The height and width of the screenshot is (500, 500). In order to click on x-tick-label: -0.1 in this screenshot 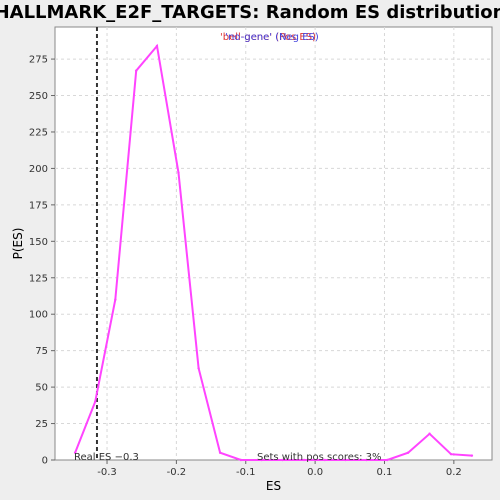, I will do `click(246, 472)`.